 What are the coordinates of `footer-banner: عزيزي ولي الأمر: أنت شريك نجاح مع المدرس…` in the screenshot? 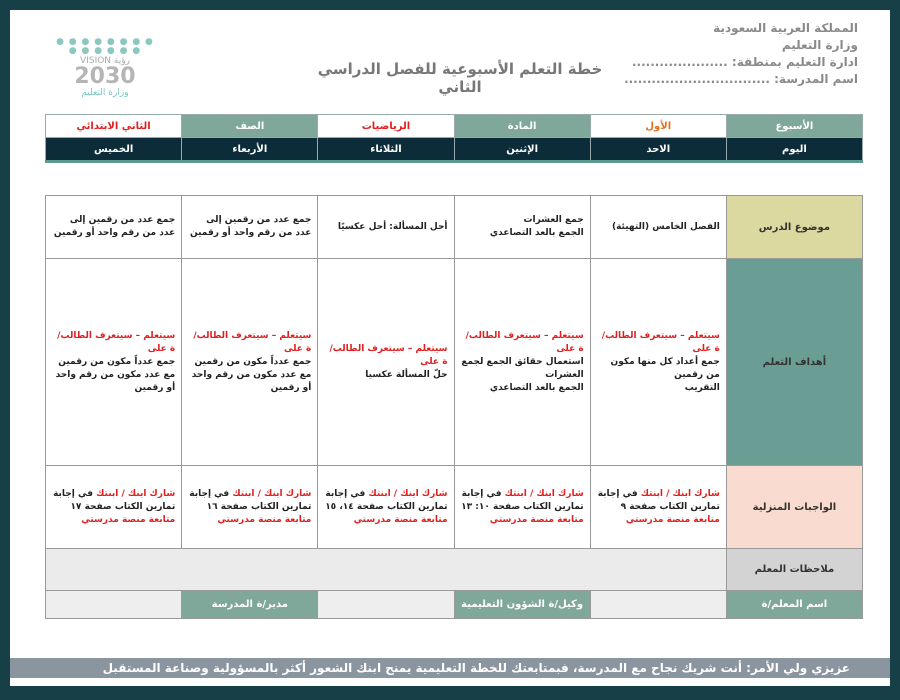 It's located at (450, 668).